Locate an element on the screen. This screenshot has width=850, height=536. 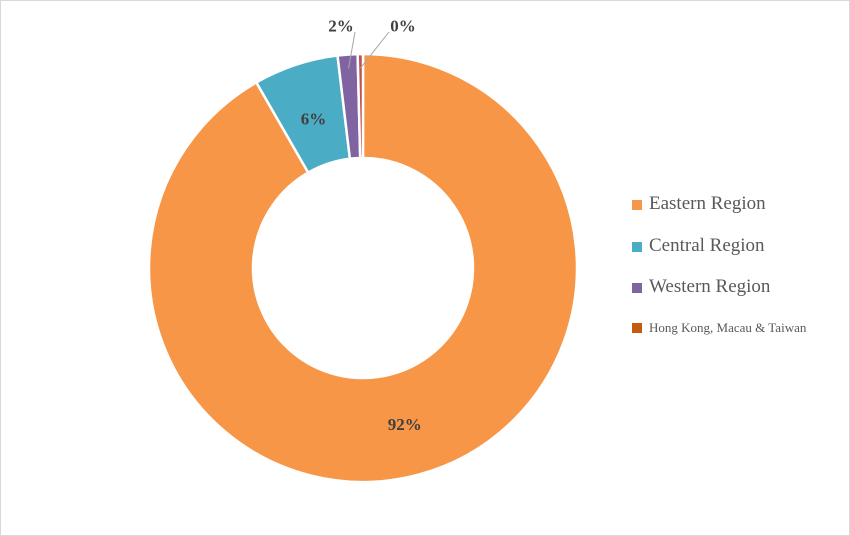
data-label-central-region: 6% is located at coordinates (314, 118).